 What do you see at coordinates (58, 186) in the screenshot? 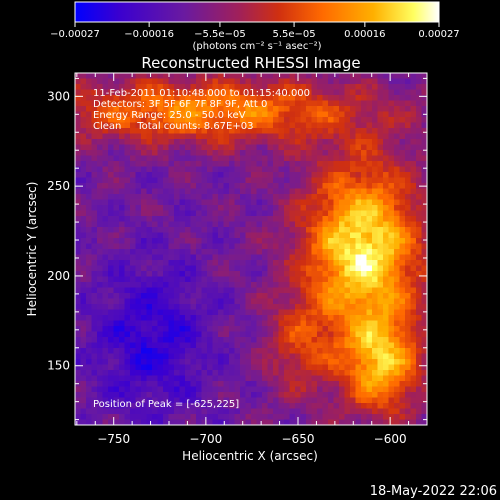
I see `y-tick-label: 250` at bounding box center [58, 186].